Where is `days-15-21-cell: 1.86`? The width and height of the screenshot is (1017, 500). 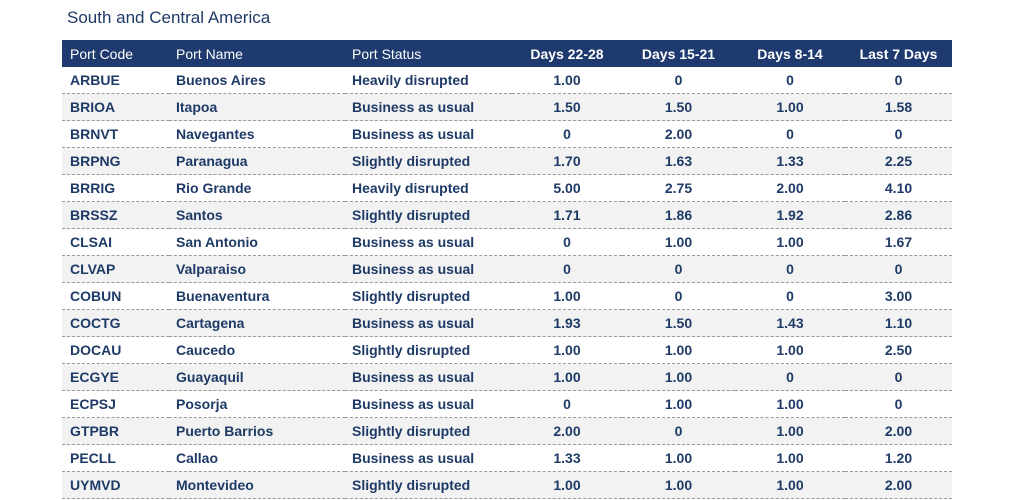
days-15-21-cell: 1.86 is located at coordinates (678, 215).